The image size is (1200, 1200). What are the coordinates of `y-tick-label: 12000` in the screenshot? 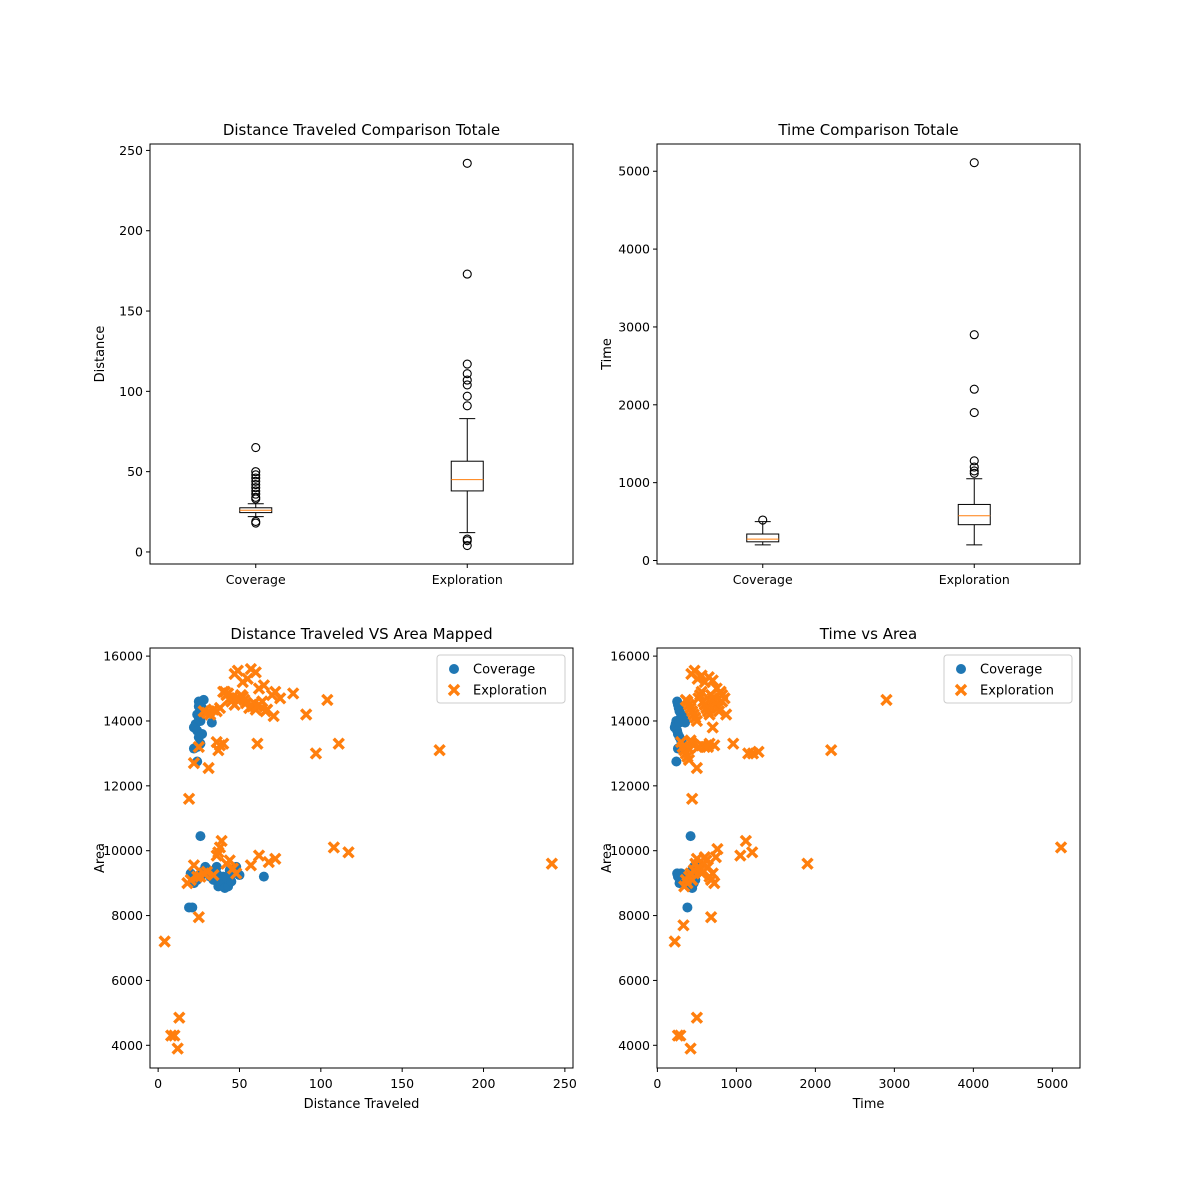 It's located at (123, 785).